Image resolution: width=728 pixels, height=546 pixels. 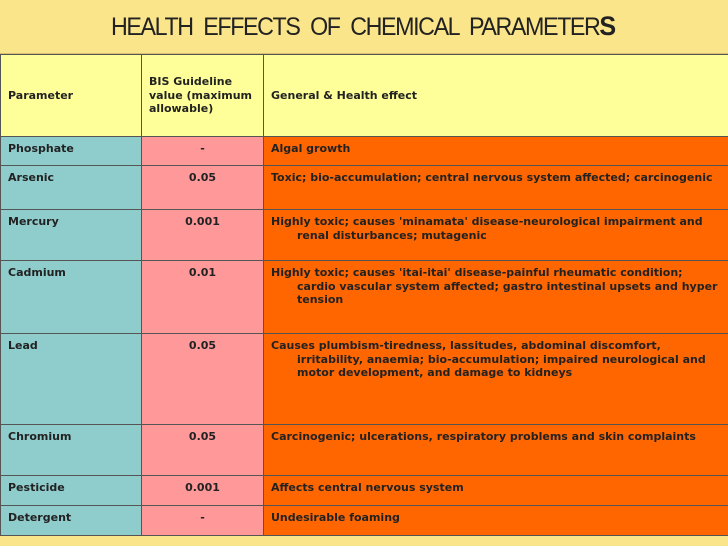 What do you see at coordinates (71, 235) in the screenshot?
I see `cell-parameter: Mercury` at bounding box center [71, 235].